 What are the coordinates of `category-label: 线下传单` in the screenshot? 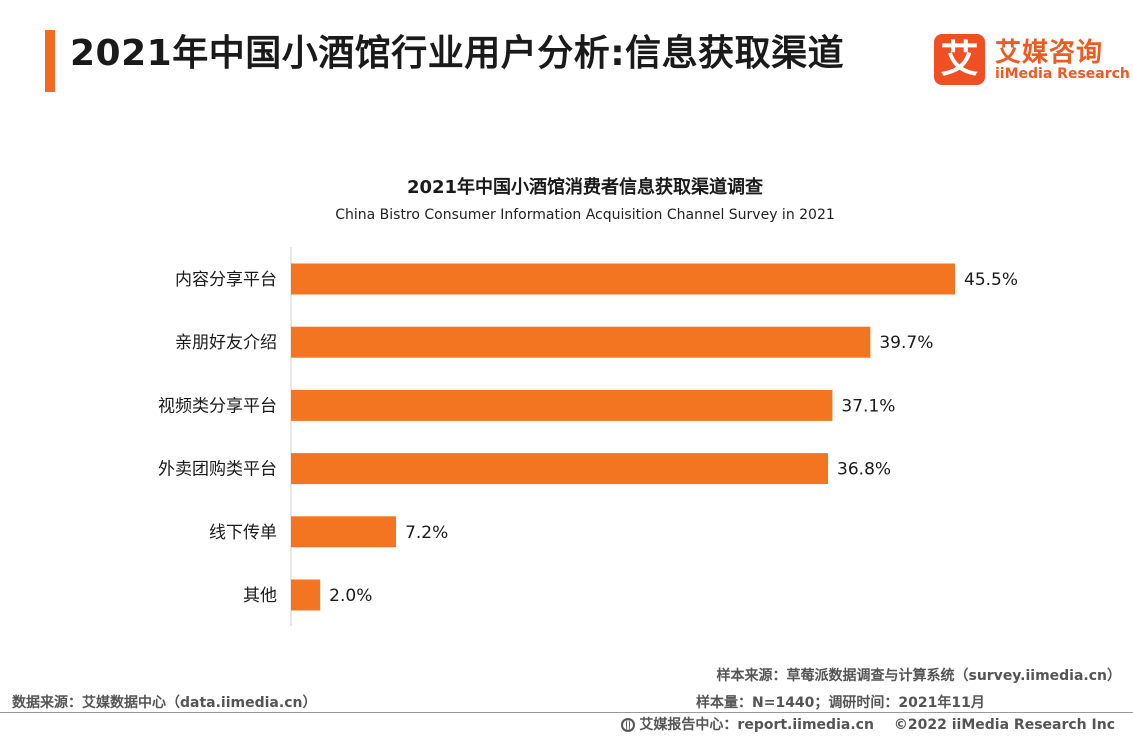 It's located at (243, 533).